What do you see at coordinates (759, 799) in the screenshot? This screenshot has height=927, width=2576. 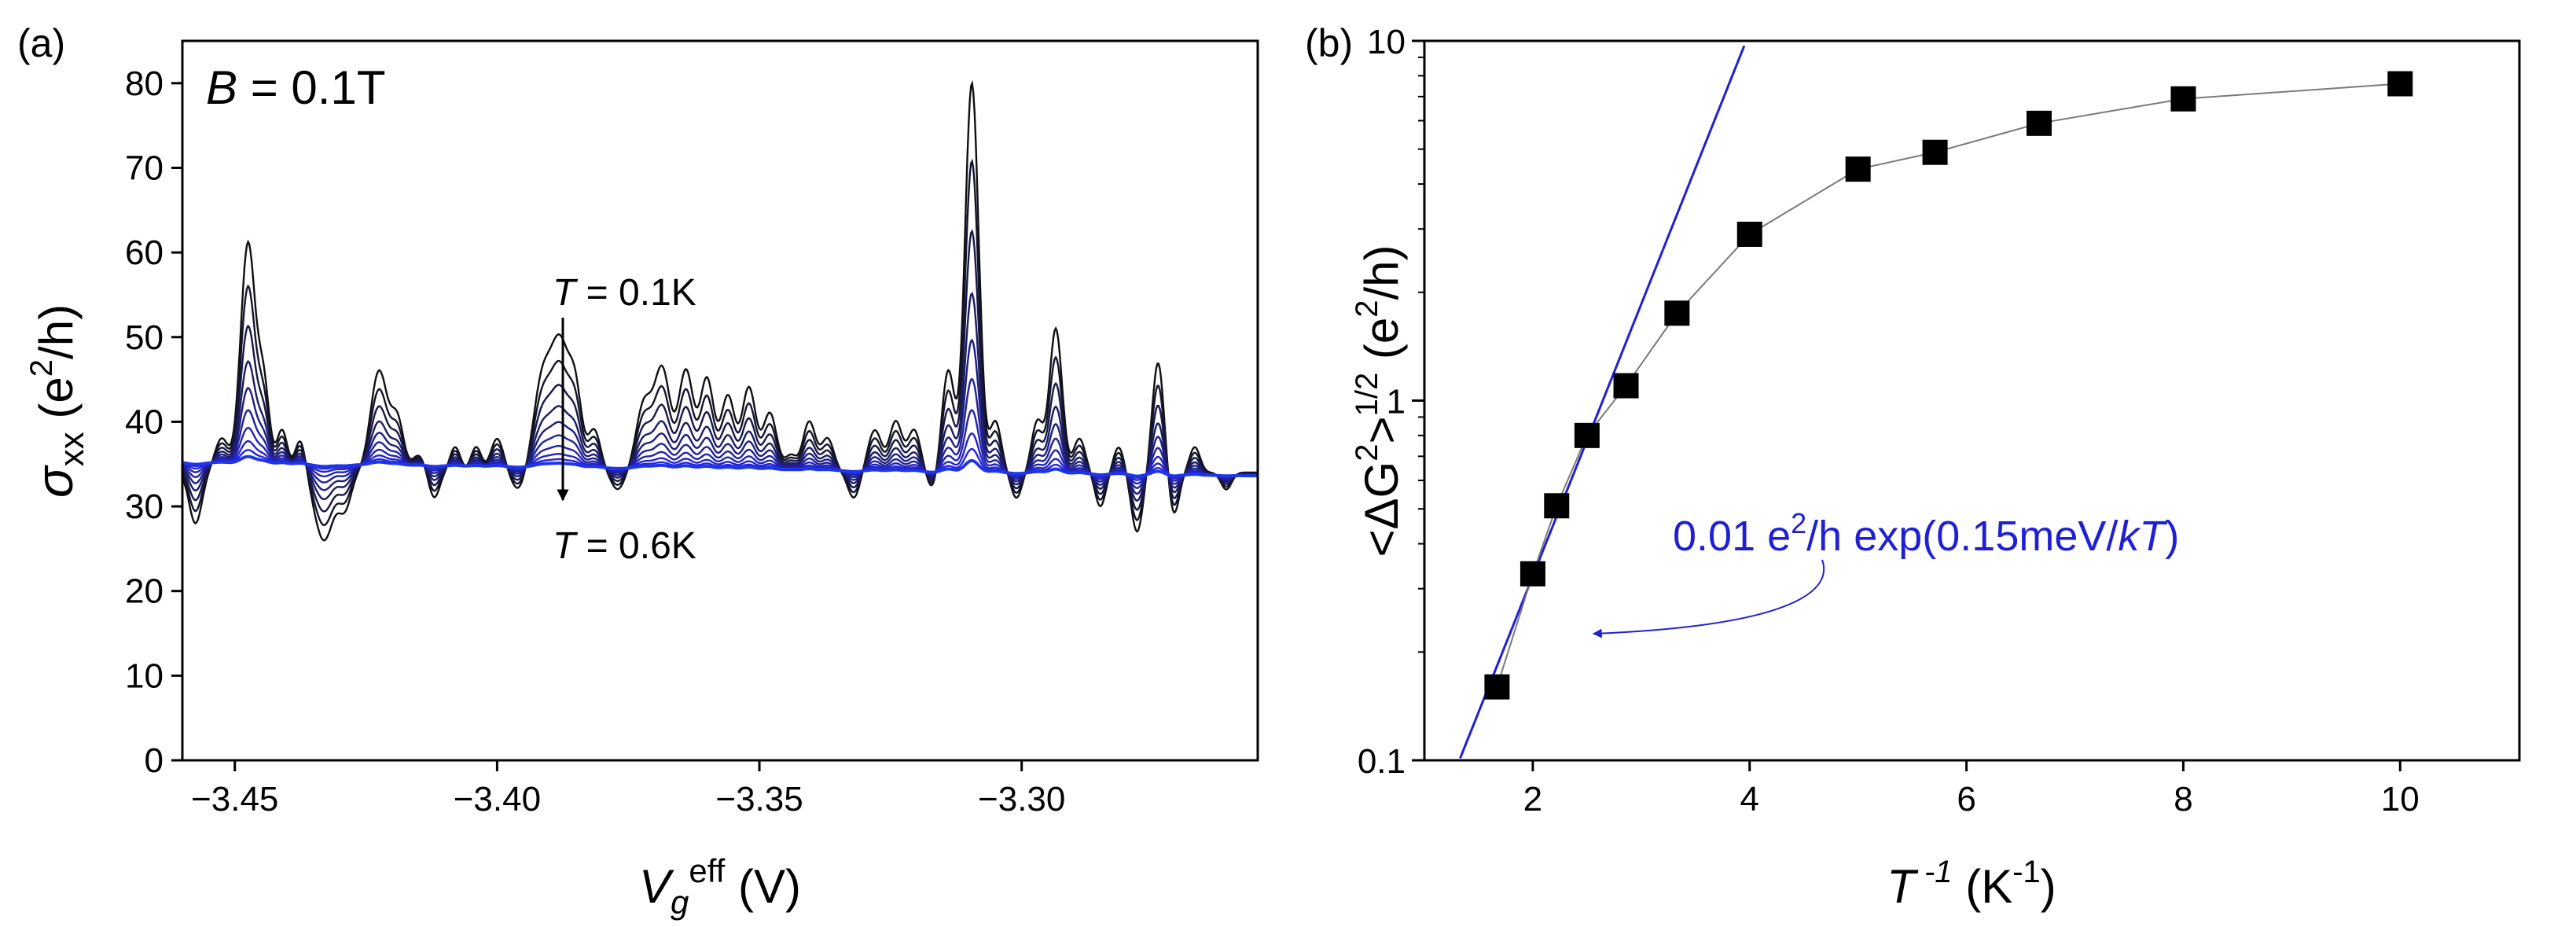 I see `panel-a-x-tick-label: −3.35` at bounding box center [759, 799].